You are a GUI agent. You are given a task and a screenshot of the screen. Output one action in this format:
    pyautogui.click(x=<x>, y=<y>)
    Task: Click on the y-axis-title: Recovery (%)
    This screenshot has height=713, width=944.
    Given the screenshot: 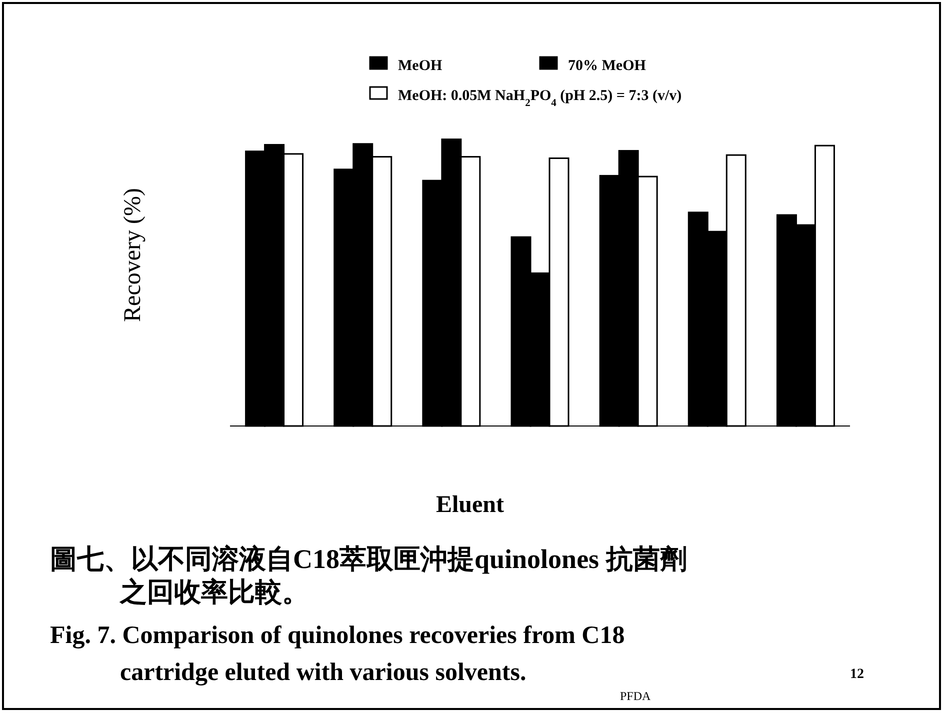 What is the action you would take?
    pyautogui.click(x=133, y=255)
    